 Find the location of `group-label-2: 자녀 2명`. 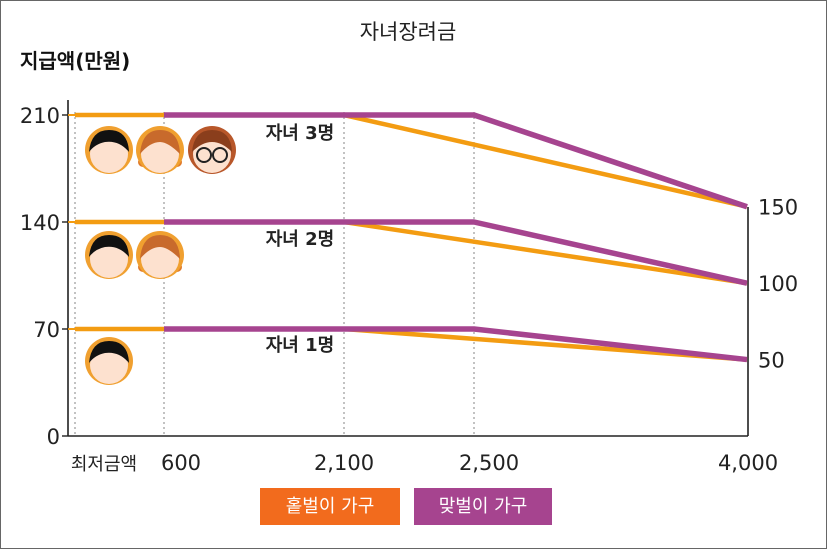

group-label-2: 자녀 2명 is located at coordinates (300, 239).